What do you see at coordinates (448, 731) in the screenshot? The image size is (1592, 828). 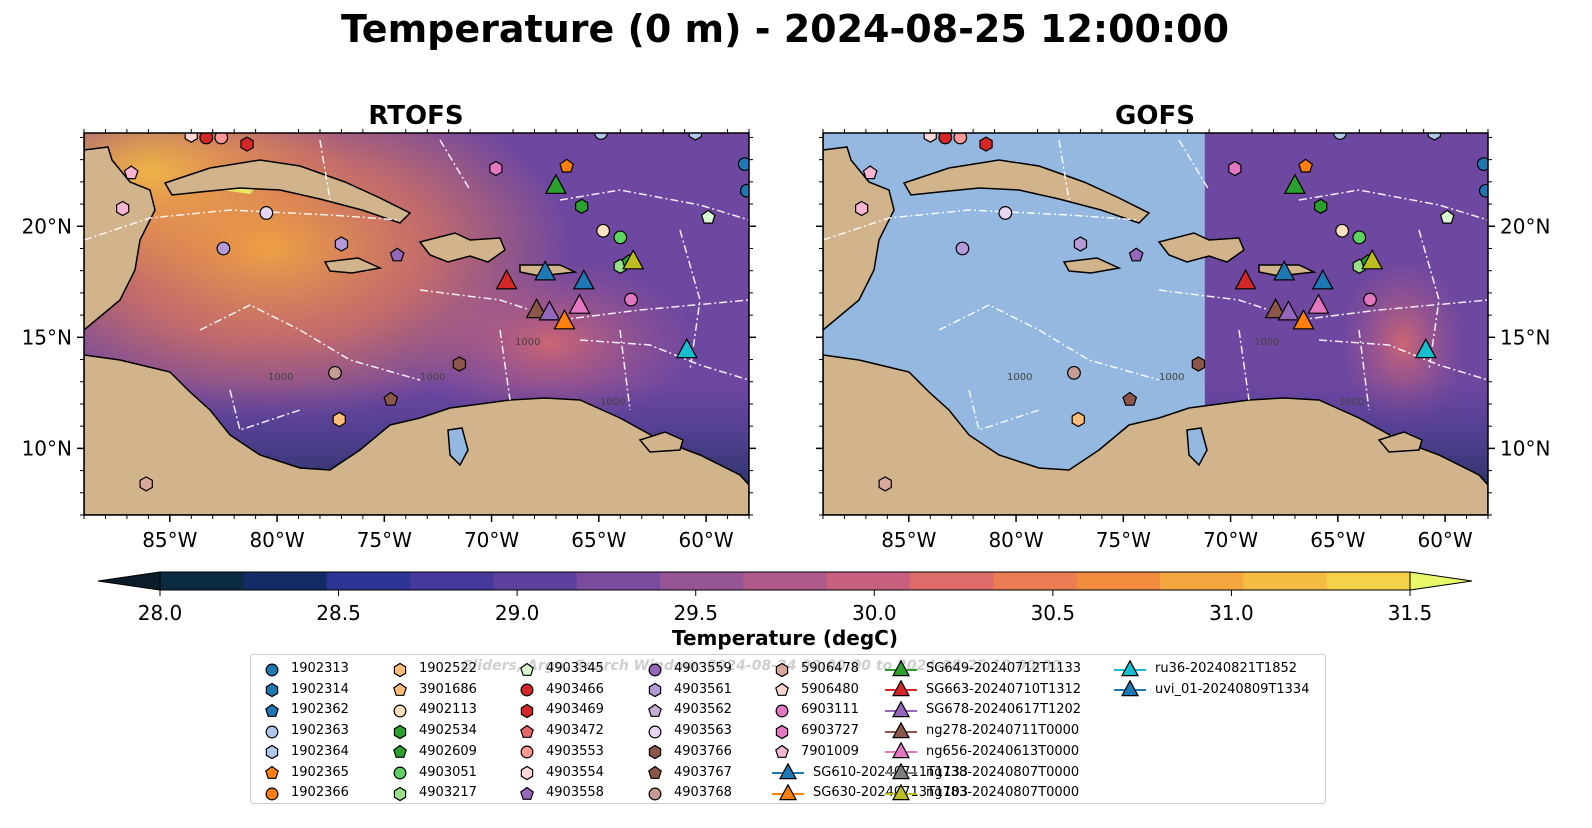 I see `legend-label: 4902534` at bounding box center [448, 731].